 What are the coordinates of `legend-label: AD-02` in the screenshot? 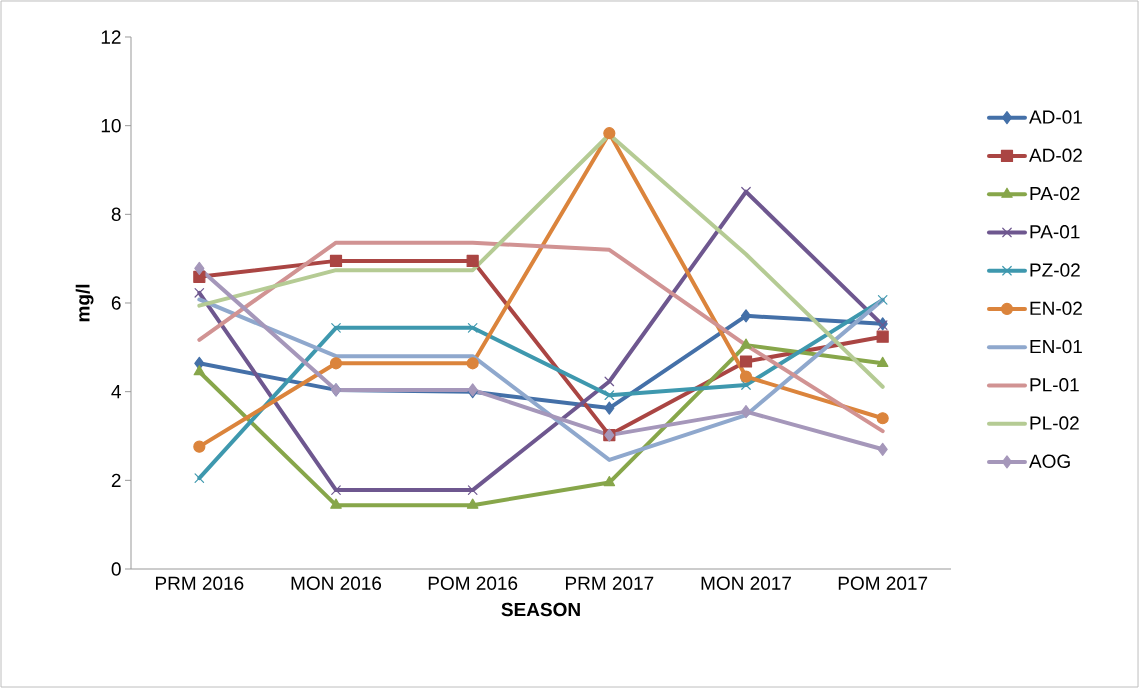 It's located at (1055, 155).